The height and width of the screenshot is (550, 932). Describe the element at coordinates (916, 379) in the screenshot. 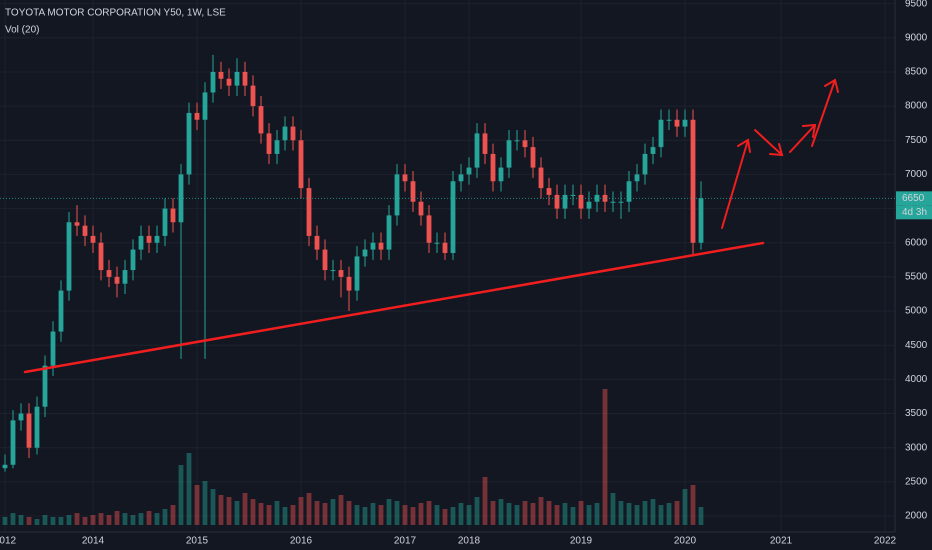

I see `y-tick-label: 4000` at that location.